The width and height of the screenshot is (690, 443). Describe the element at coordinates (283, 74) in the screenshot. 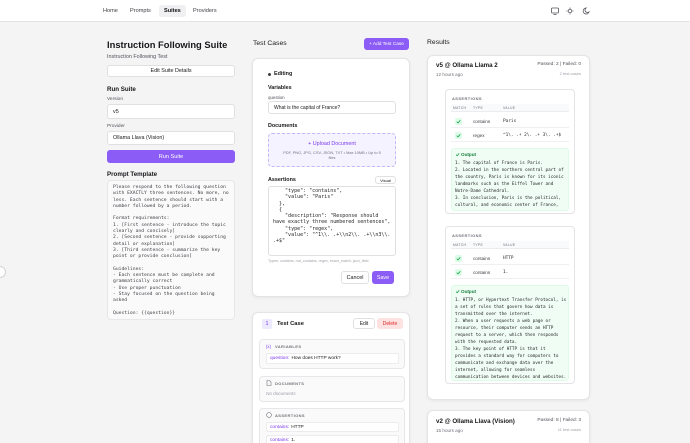

I see `editor-status: Editing` at that location.